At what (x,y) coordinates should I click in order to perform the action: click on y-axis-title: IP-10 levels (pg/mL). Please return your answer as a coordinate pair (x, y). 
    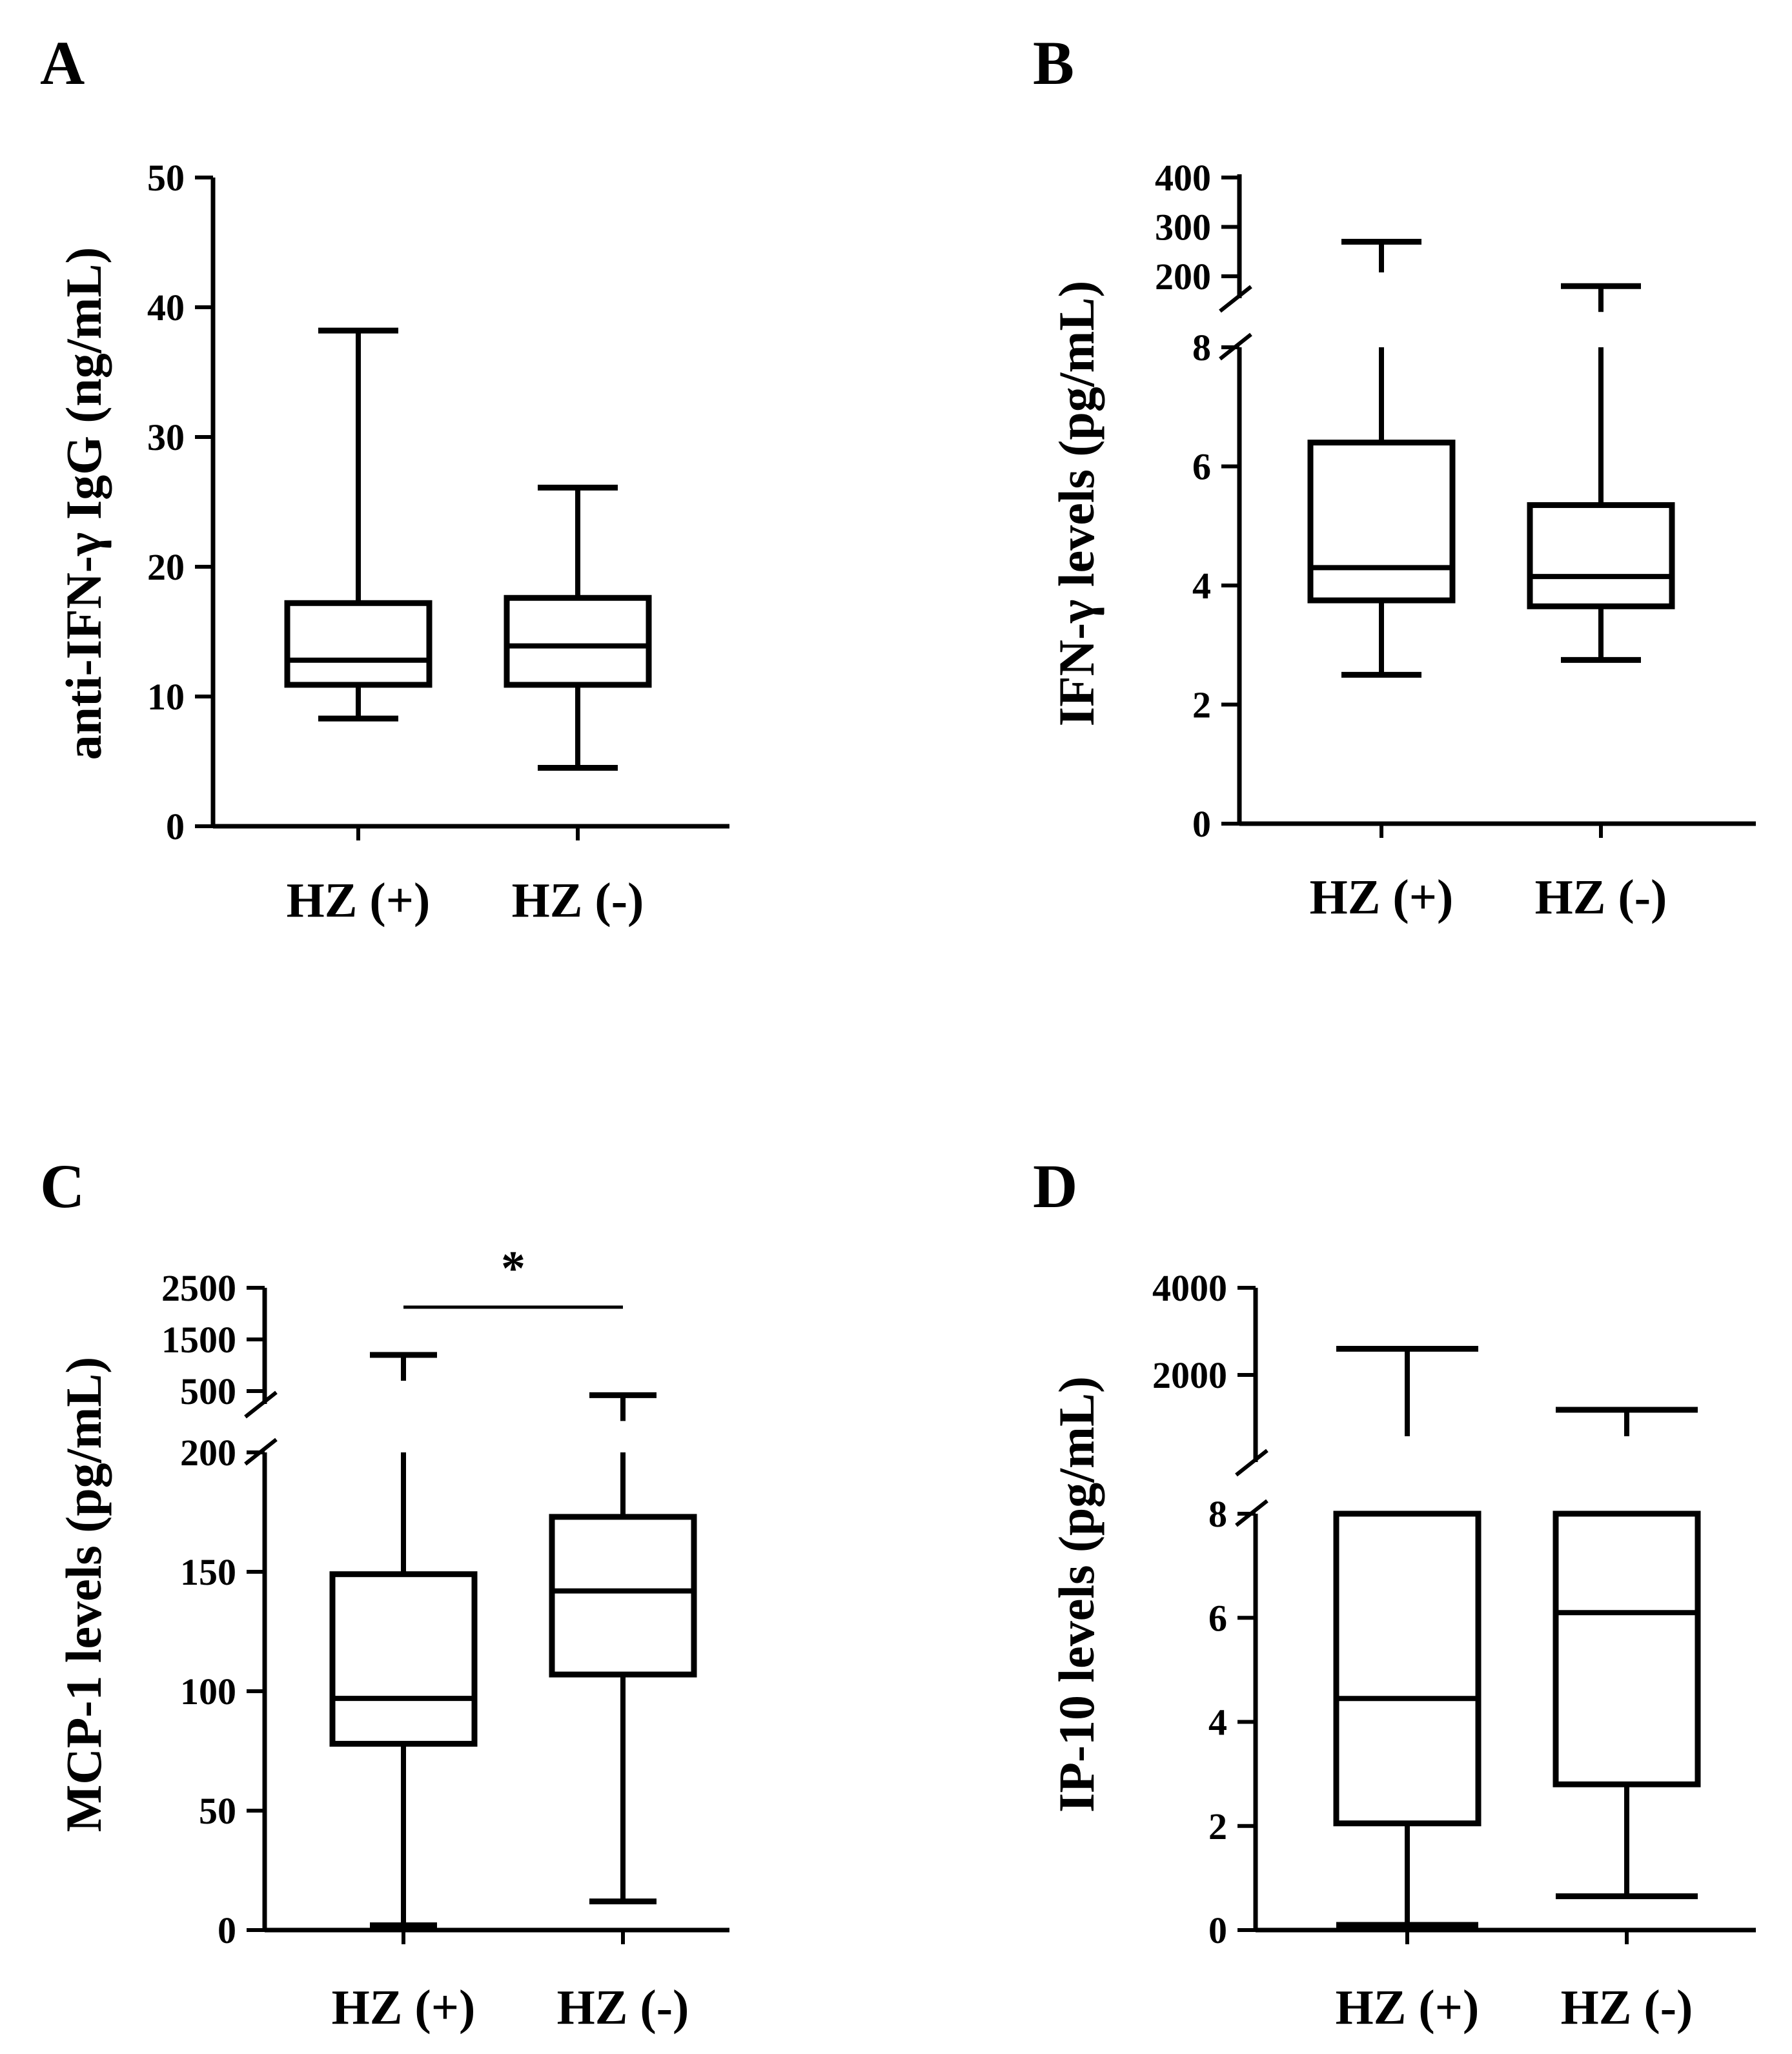
    Looking at the image, I should click on (1076, 1594).